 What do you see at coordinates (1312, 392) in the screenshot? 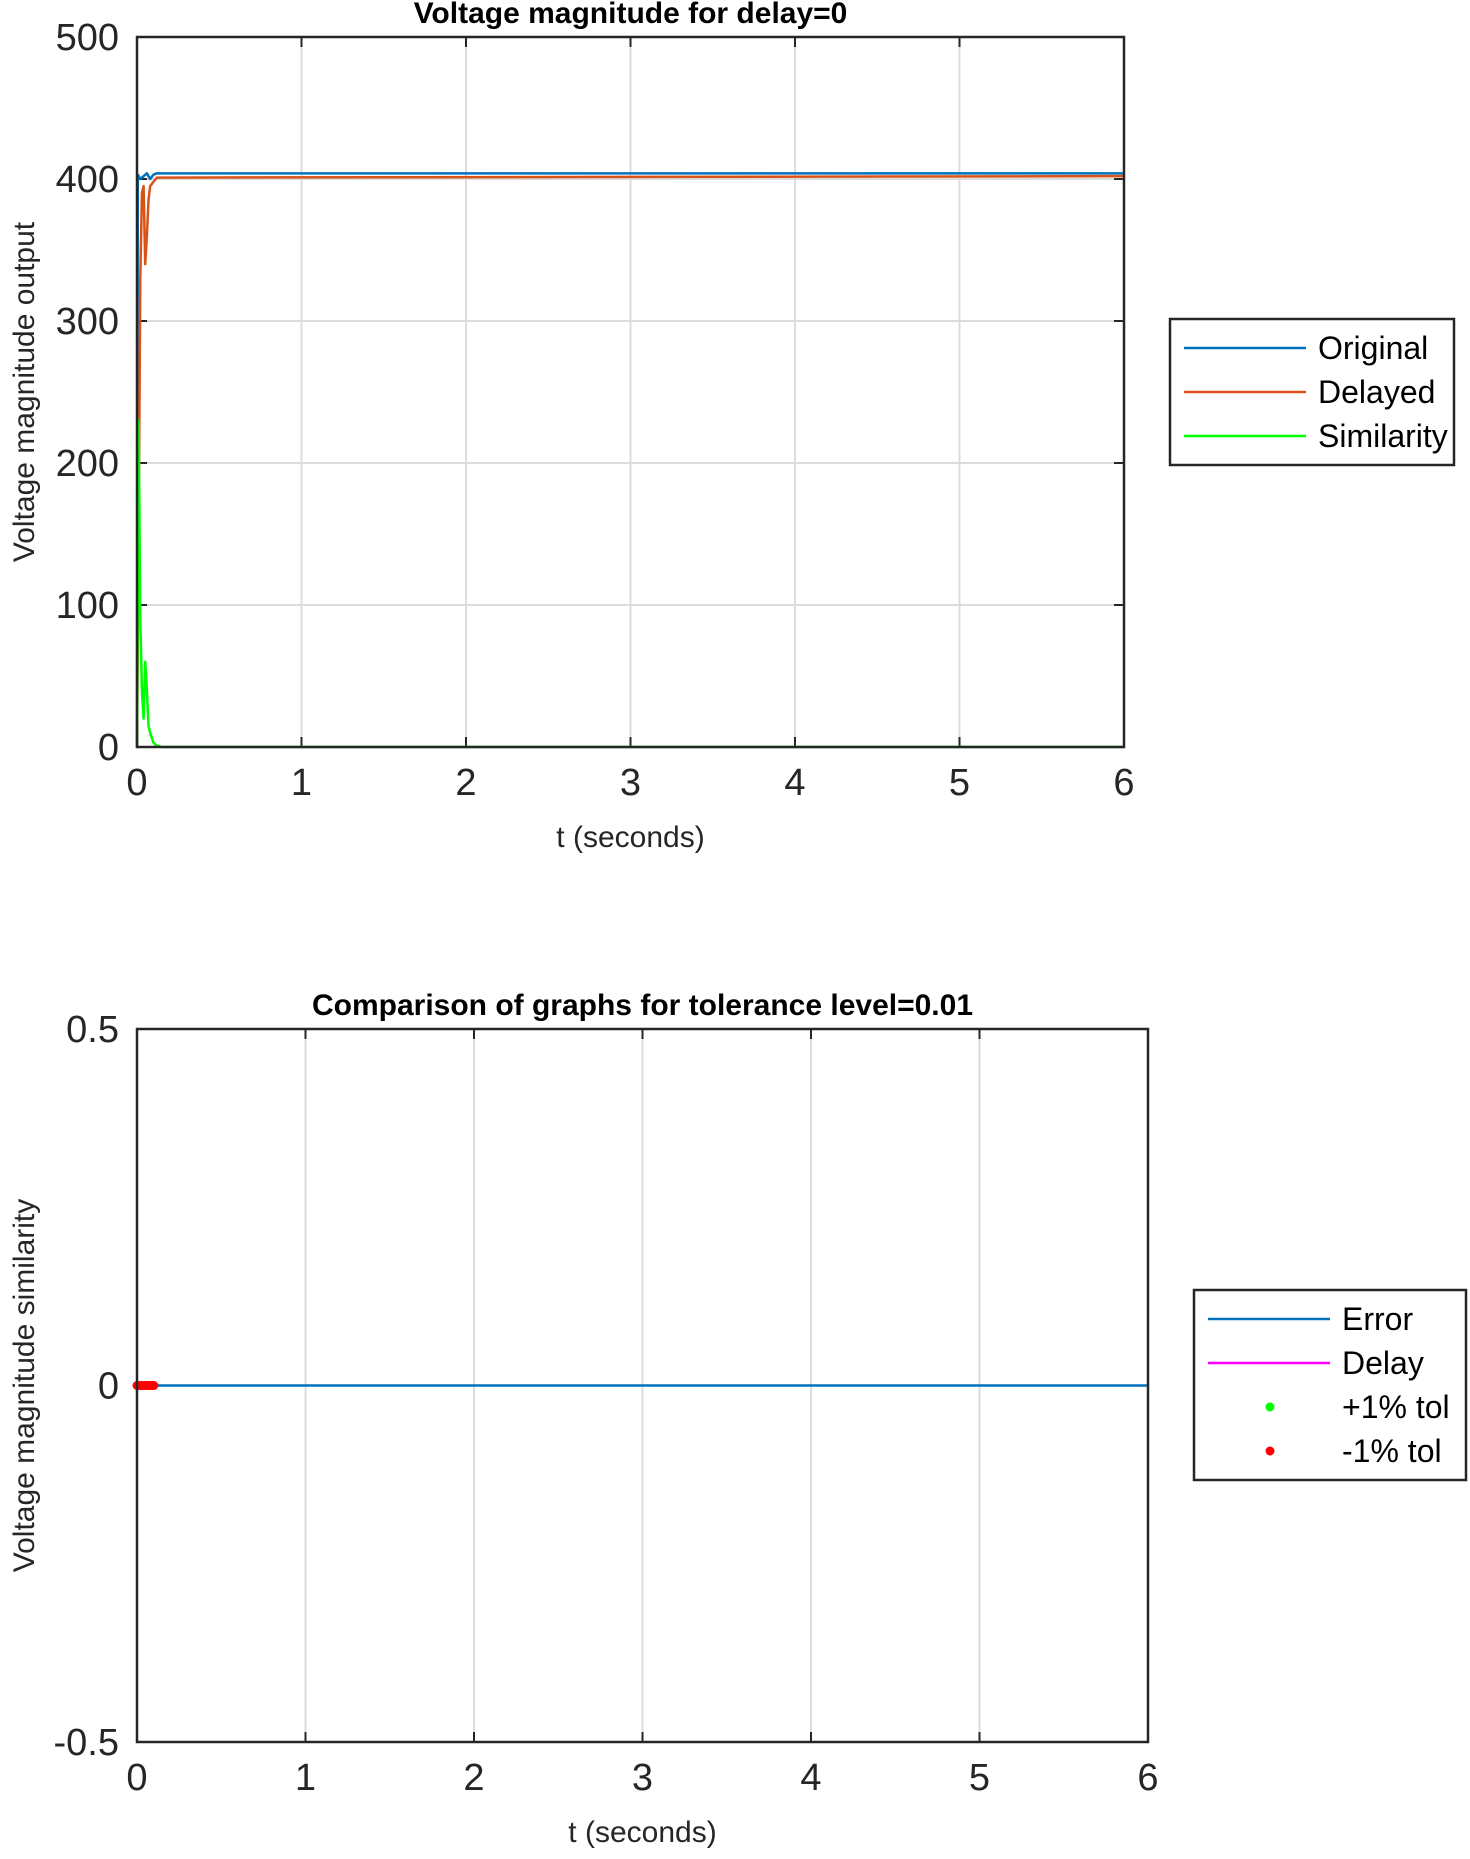
I see `legend: Original Delayed Similarity` at bounding box center [1312, 392].